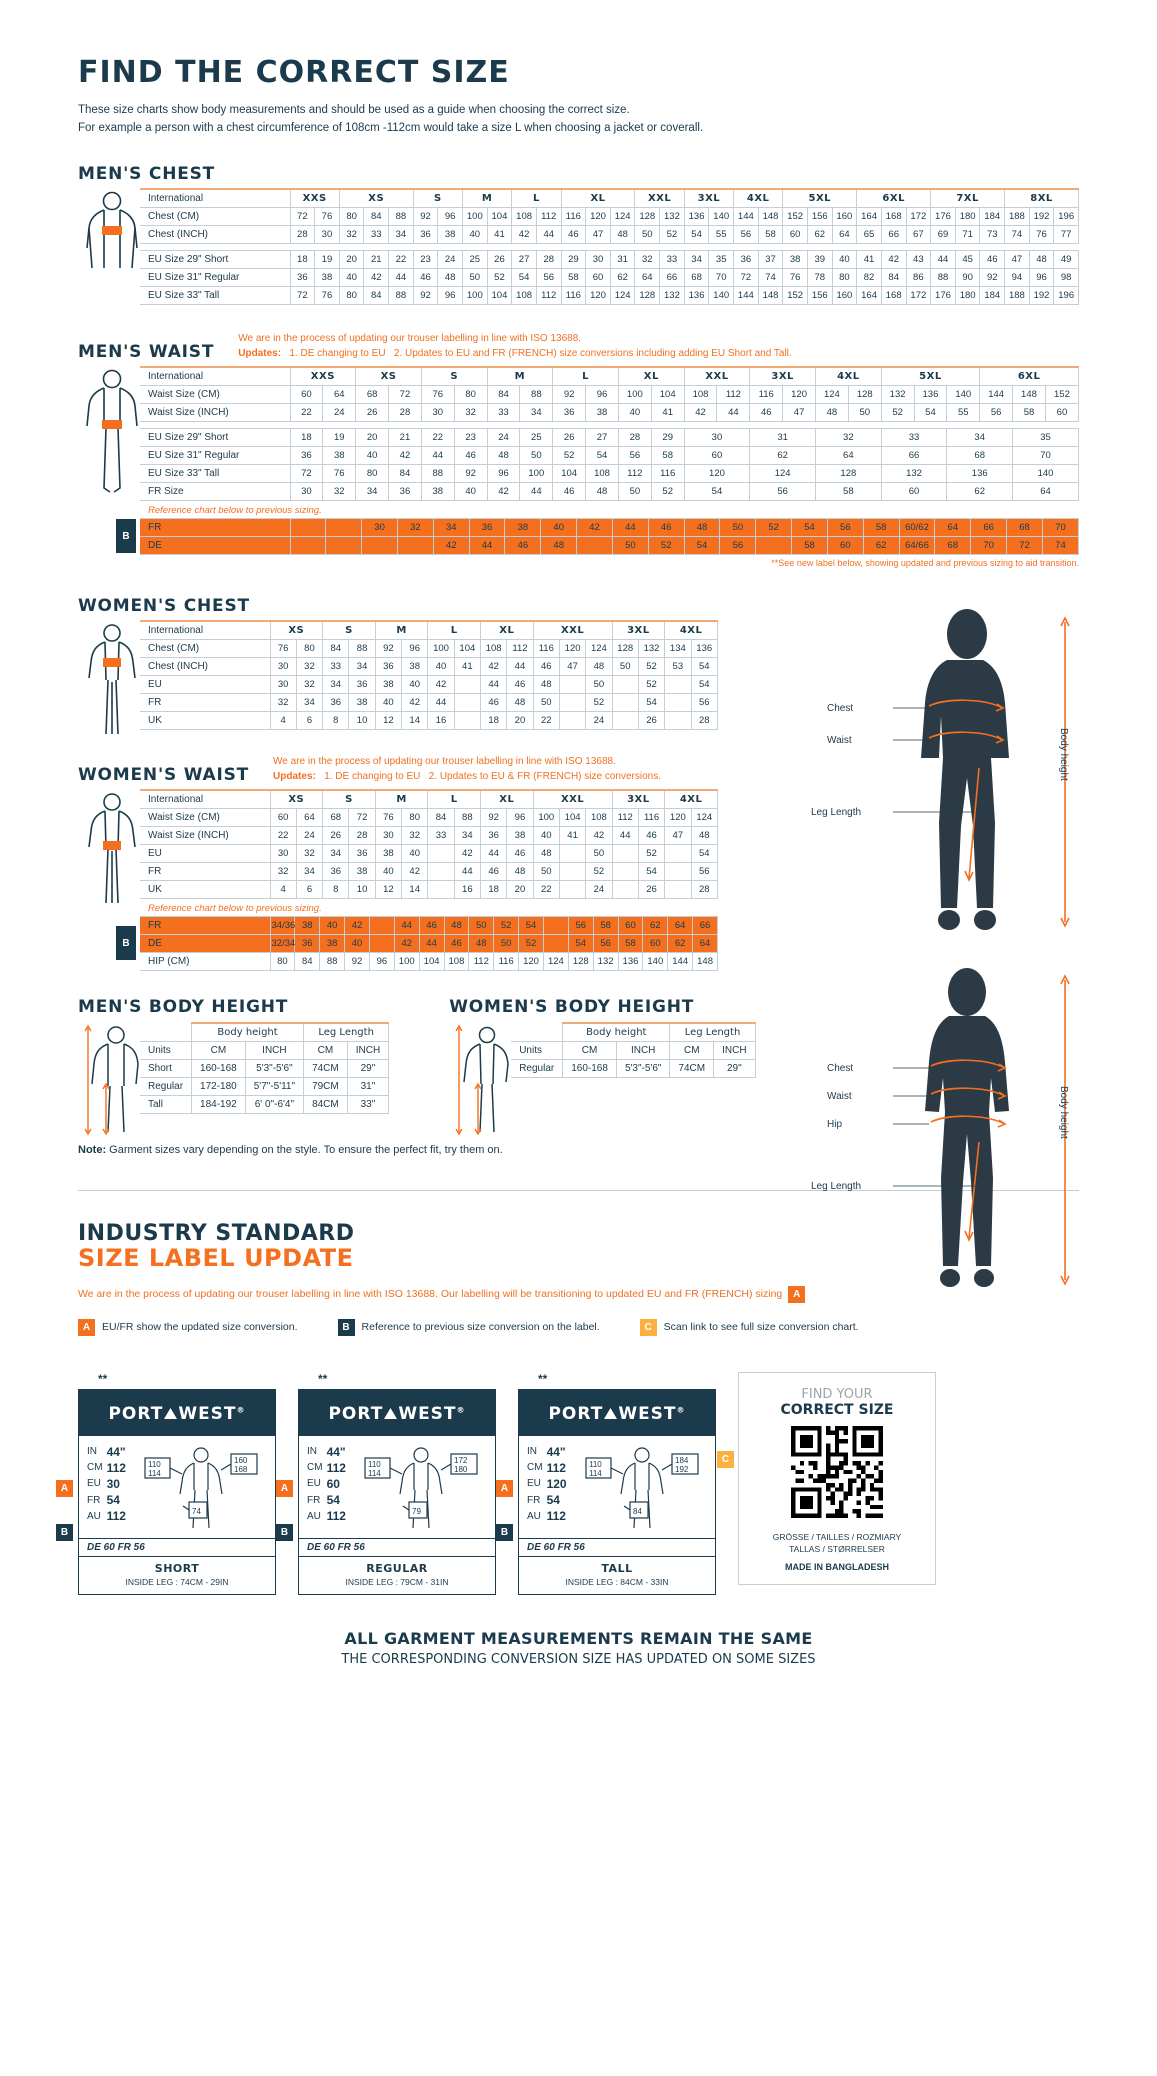 This screenshot has height=2076, width=1157. Describe the element at coordinates (1017, 234) in the screenshot. I see `cell: 74` at that location.